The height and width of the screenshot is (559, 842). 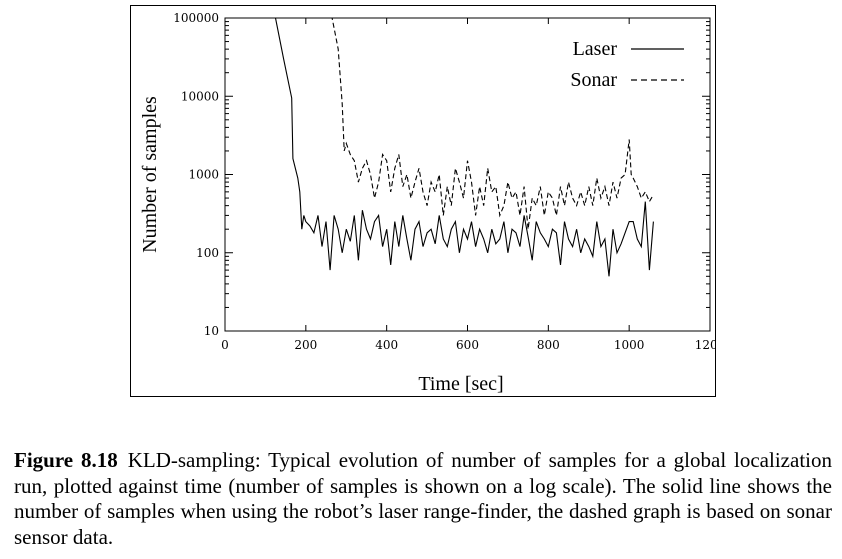 I want to click on x-tick-label: 800, so click(x=548, y=345).